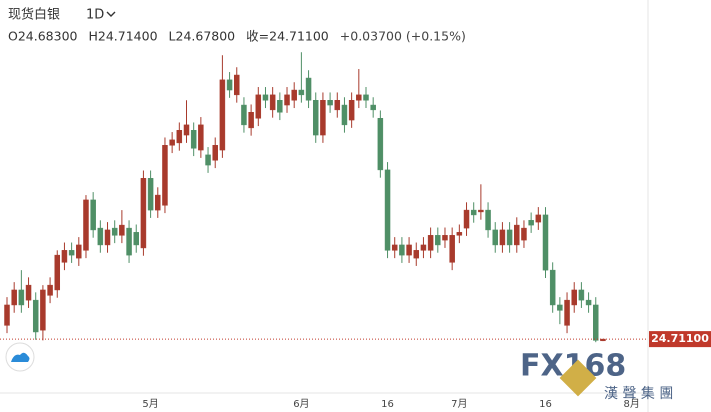  What do you see at coordinates (202, 36) in the screenshot?
I see `ohlc-legend-item: L24.67800` at bounding box center [202, 36].